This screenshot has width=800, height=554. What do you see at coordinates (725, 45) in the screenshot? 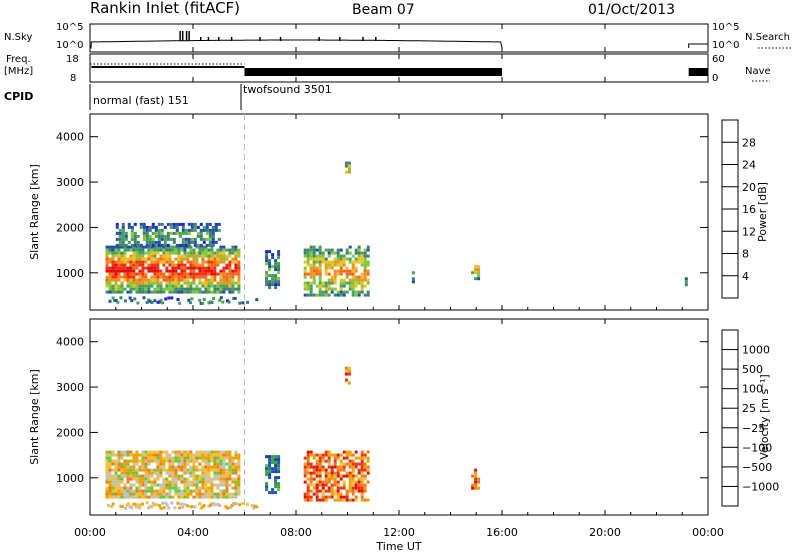
I see `nsearch-tick-bottom: 10^0` at bounding box center [725, 45].